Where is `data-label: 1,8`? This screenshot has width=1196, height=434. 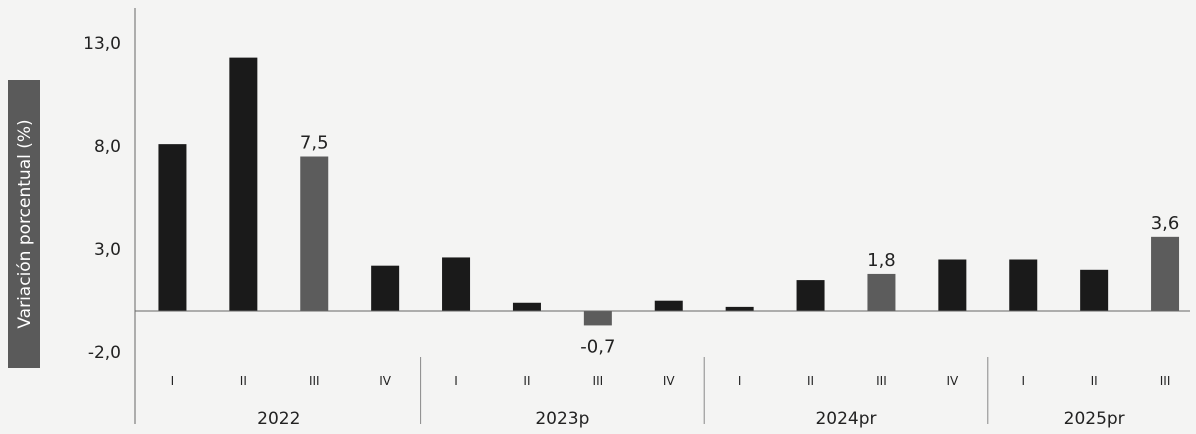
data-label: 1,8 is located at coordinates (881, 260).